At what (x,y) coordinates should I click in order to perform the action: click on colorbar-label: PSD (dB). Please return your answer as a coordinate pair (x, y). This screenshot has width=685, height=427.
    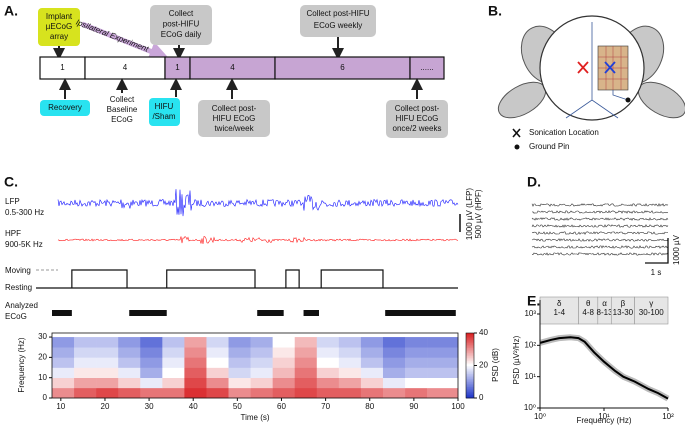
    Looking at the image, I should click on (495, 365).